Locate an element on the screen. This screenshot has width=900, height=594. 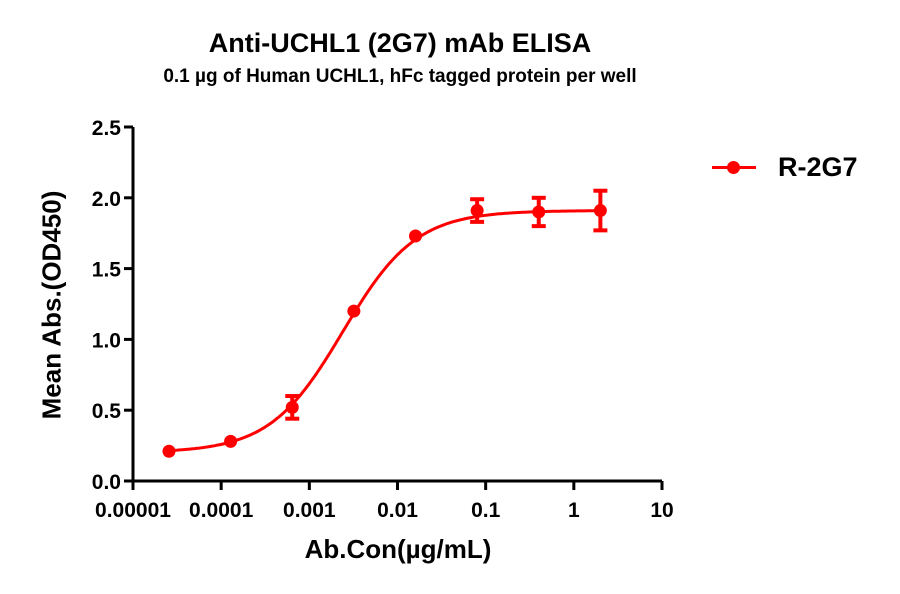
y-axis-label: Mean Abs.(OD450) is located at coordinates (51, 305).